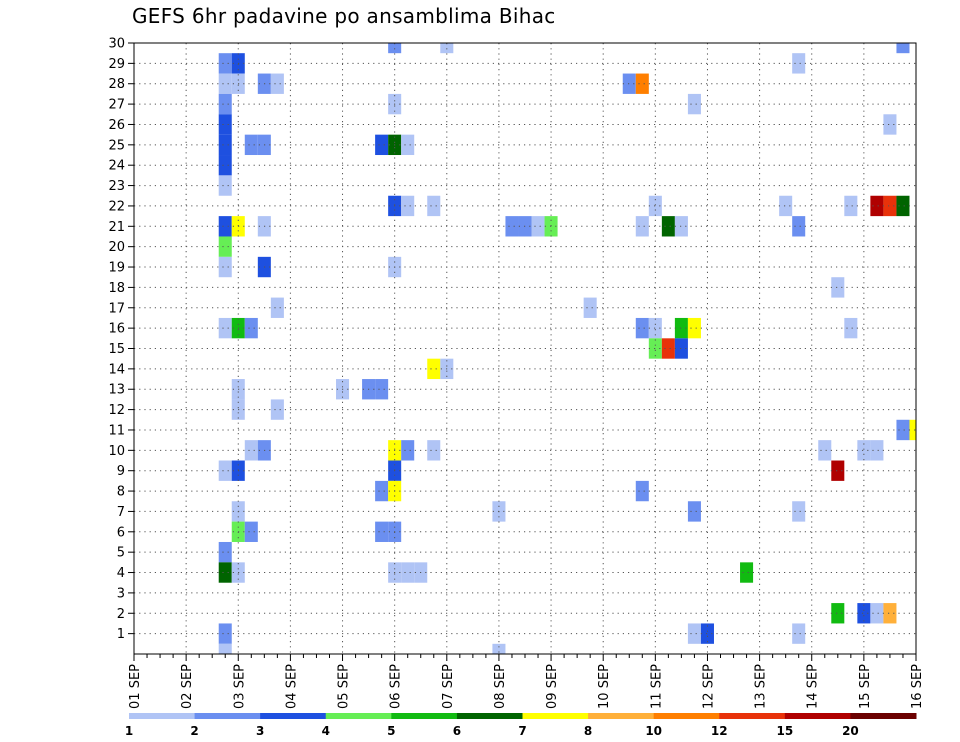 Image resolution: width=960 pixels, height=742 pixels. I want to click on y-tick-label: 16, so click(116, 329).